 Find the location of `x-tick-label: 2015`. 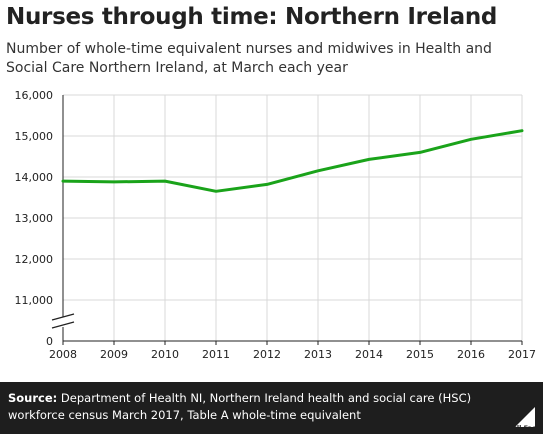

x-tick-label: 2015 is located at coordinates (420, 354).